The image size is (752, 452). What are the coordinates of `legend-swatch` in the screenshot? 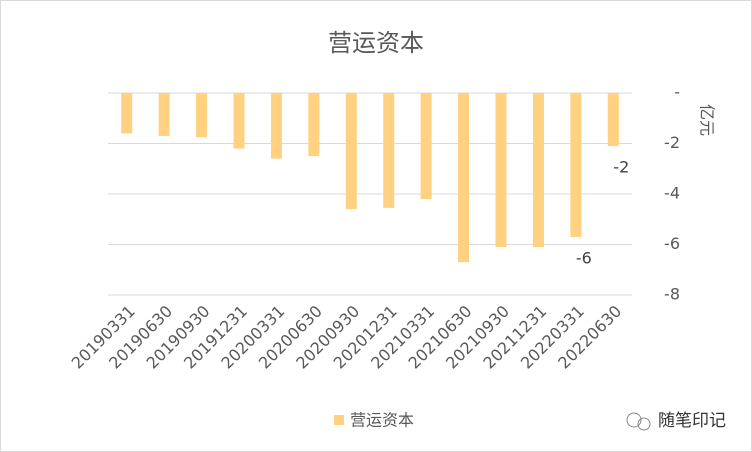 It's located at (339, 420).